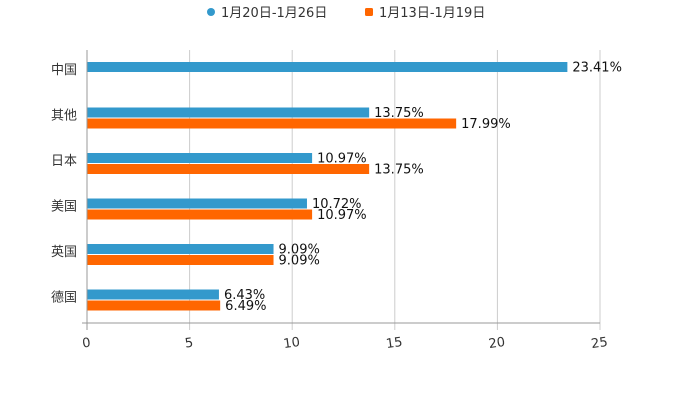  I want to click on category-label: 中国, so click(64, 70).